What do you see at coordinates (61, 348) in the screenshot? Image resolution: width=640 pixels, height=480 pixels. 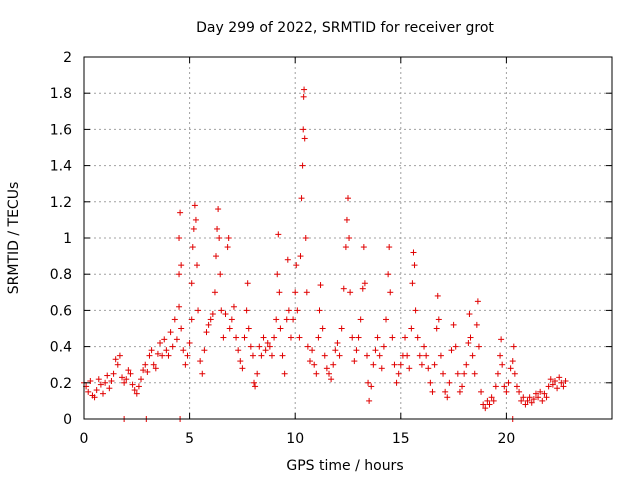 I see `y-tick-label: 0.4` at bounding box center [61, 348].